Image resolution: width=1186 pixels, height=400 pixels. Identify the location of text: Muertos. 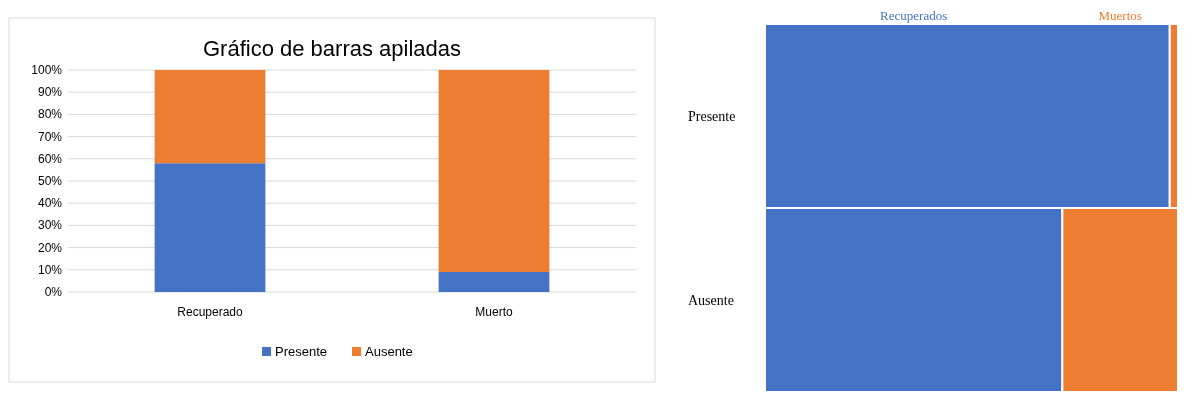
(1120, 15).